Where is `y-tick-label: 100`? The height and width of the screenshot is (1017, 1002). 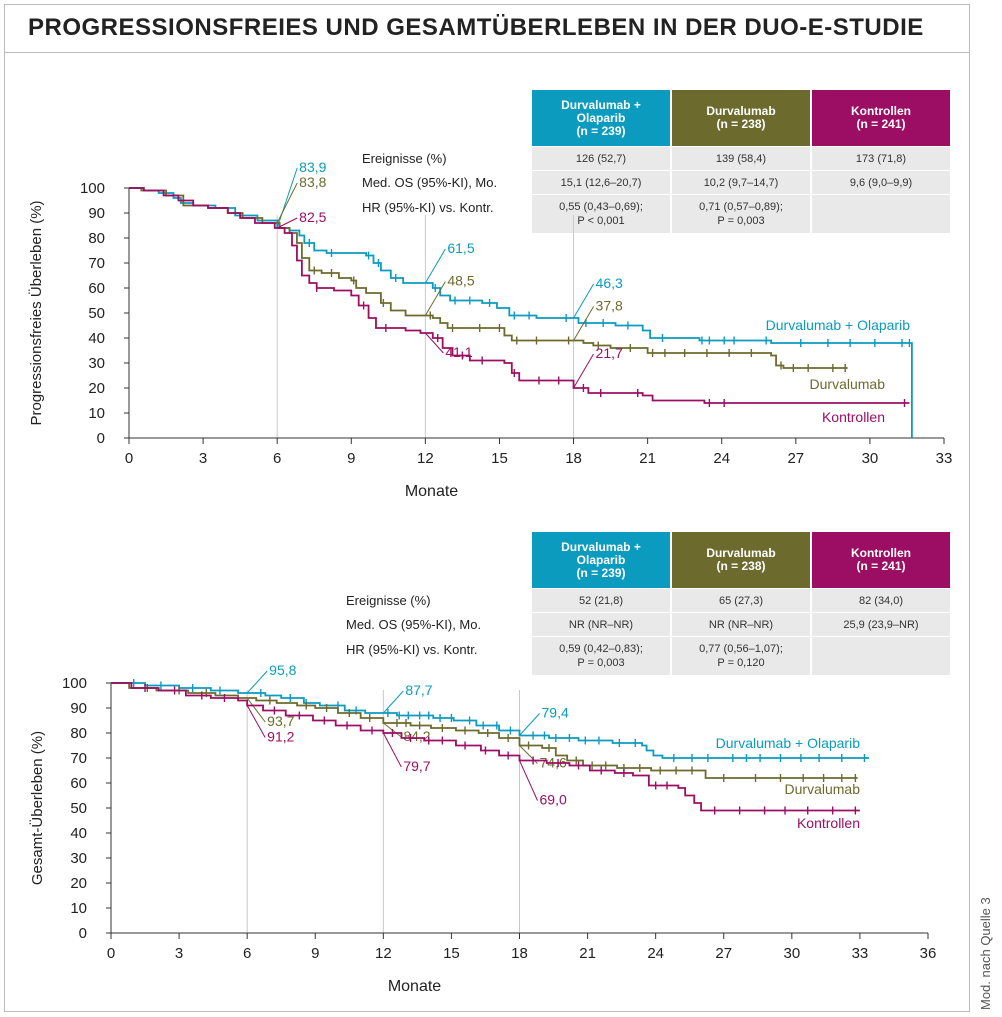
y-tick-label: 100 is located at coordinates (74, 683).